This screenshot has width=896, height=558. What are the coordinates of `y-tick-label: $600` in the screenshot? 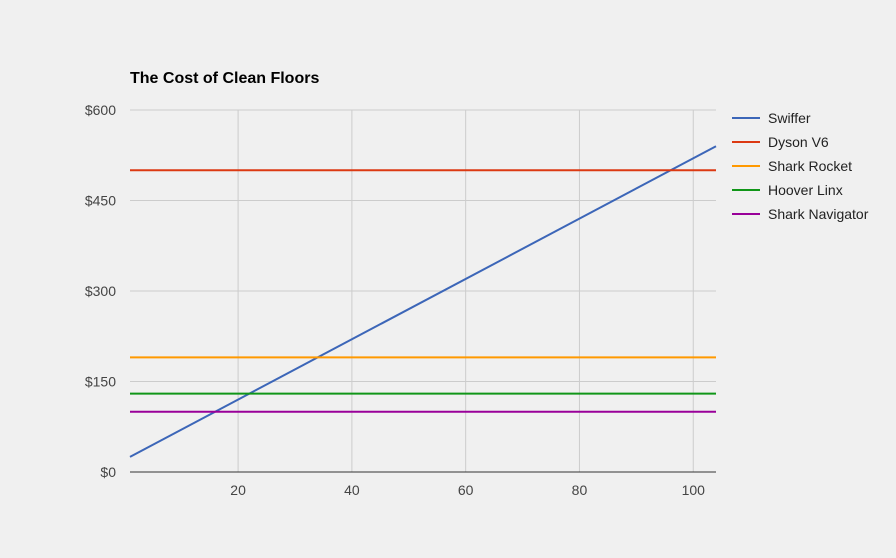 It's located at (100, 110).